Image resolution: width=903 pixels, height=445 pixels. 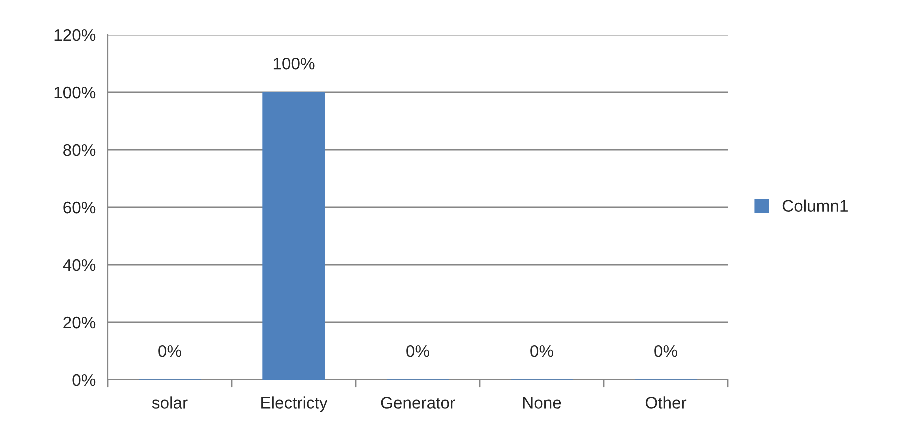 What do you see at coordinates (80, 150) in the screenshot?
I see `y-tick-label: 80%` at bounding box center [80, 150].